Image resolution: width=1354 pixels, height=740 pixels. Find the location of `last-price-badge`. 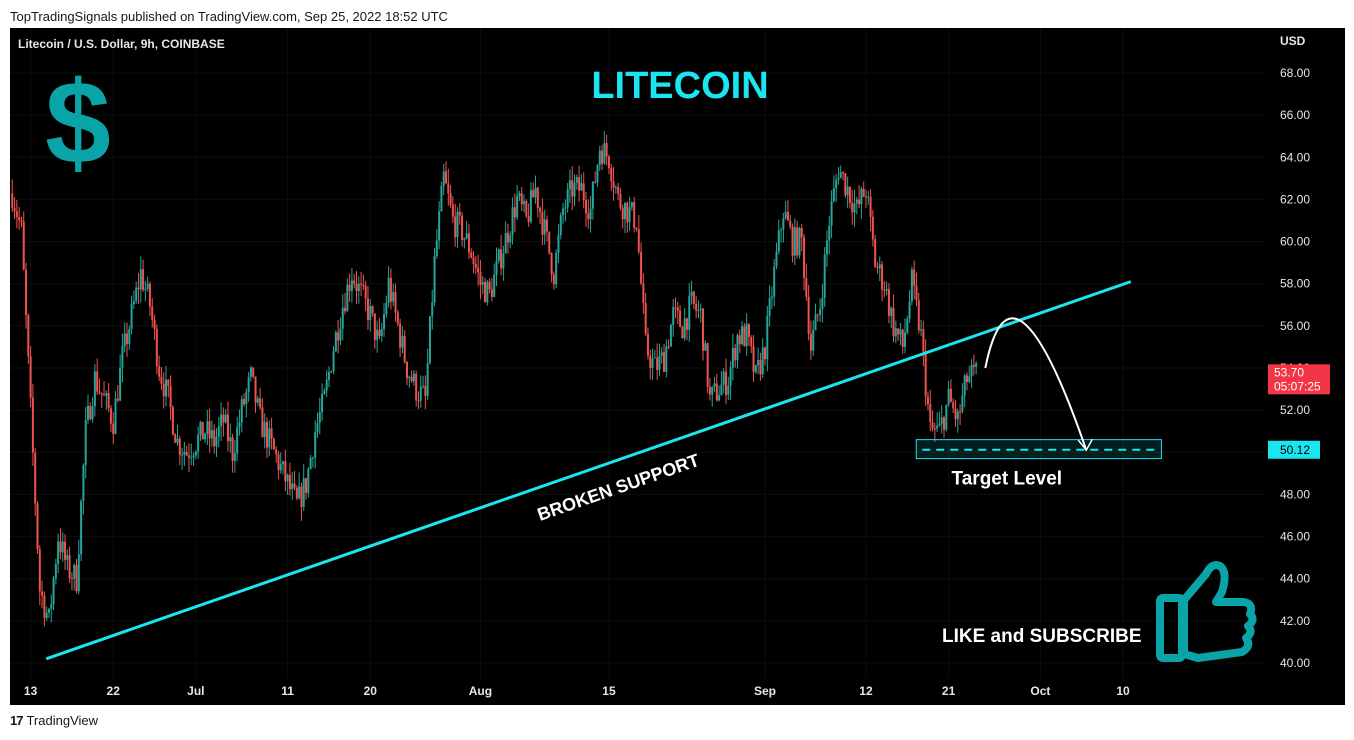

last-price-badge is located at coordinates (1299, 379).